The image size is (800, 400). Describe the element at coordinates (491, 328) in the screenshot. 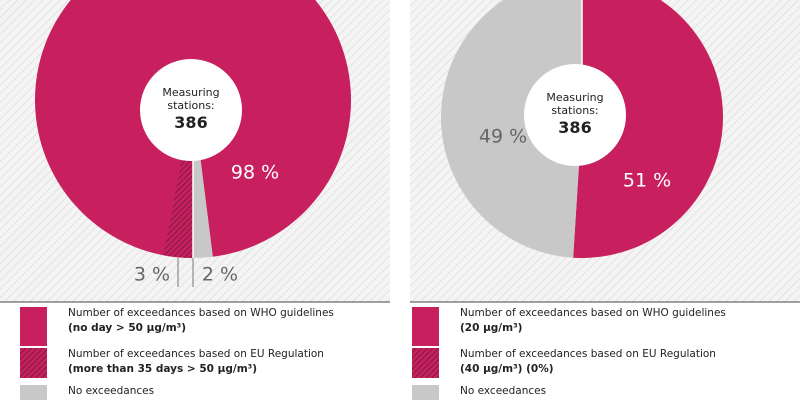

I see `legend-note: (20 µg/m³)` at that location.